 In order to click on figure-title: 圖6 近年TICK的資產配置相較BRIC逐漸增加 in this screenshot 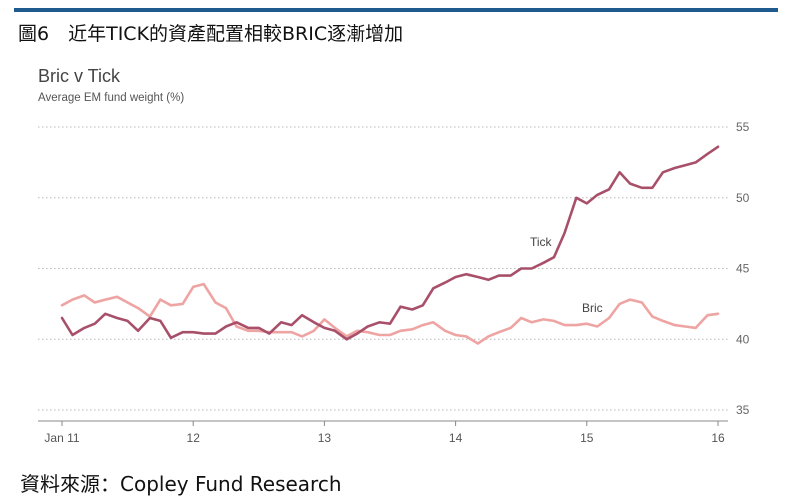, I will do `click(211, 34)`.